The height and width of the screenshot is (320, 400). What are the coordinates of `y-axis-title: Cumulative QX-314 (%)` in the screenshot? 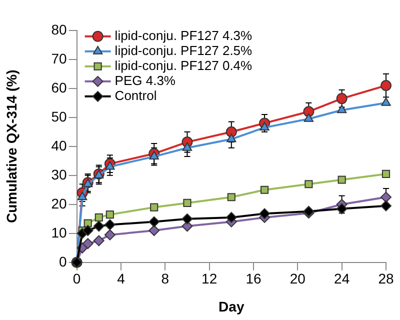 It's located at (11, 147).